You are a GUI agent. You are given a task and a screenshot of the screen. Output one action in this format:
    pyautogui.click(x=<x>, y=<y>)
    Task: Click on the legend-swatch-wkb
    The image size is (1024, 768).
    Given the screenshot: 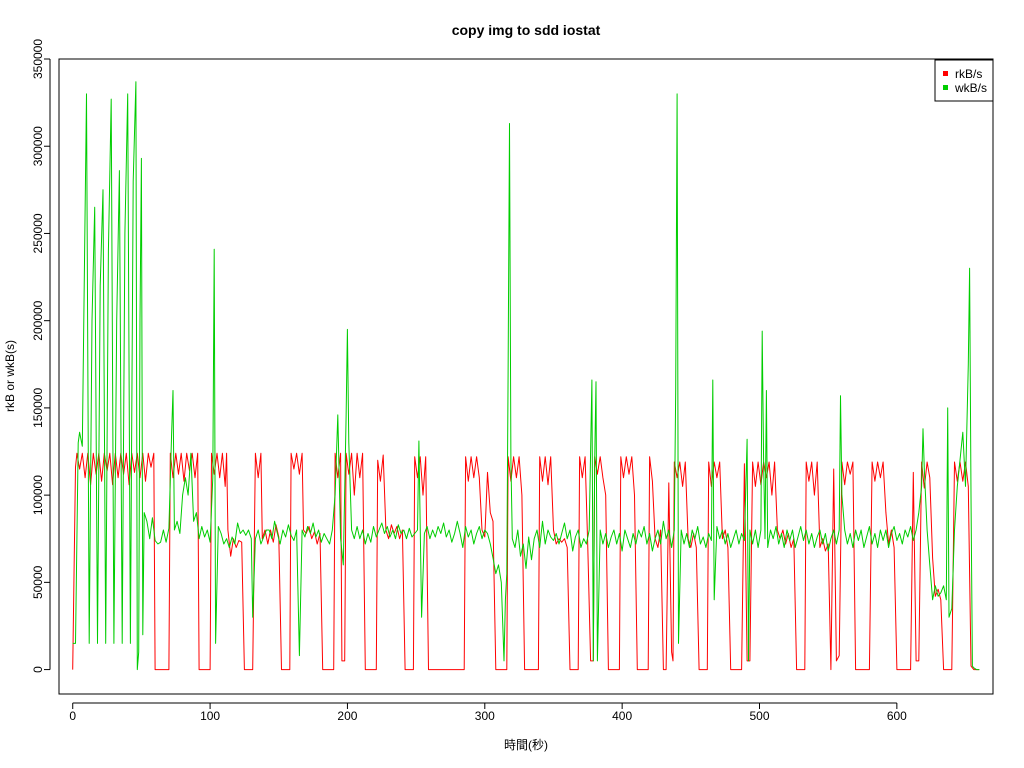 What is the action you would take?
    pyautogui.click(x=945, y=87)
    